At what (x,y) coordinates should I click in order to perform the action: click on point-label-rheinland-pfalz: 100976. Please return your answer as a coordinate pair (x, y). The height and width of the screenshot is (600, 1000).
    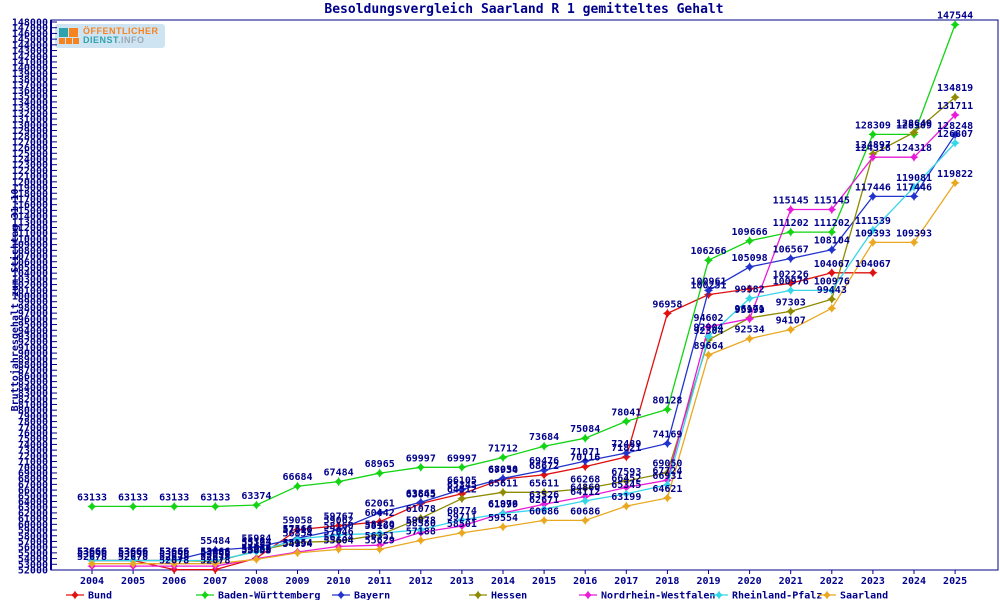
    Looking at the image, I should click on (791, 281).